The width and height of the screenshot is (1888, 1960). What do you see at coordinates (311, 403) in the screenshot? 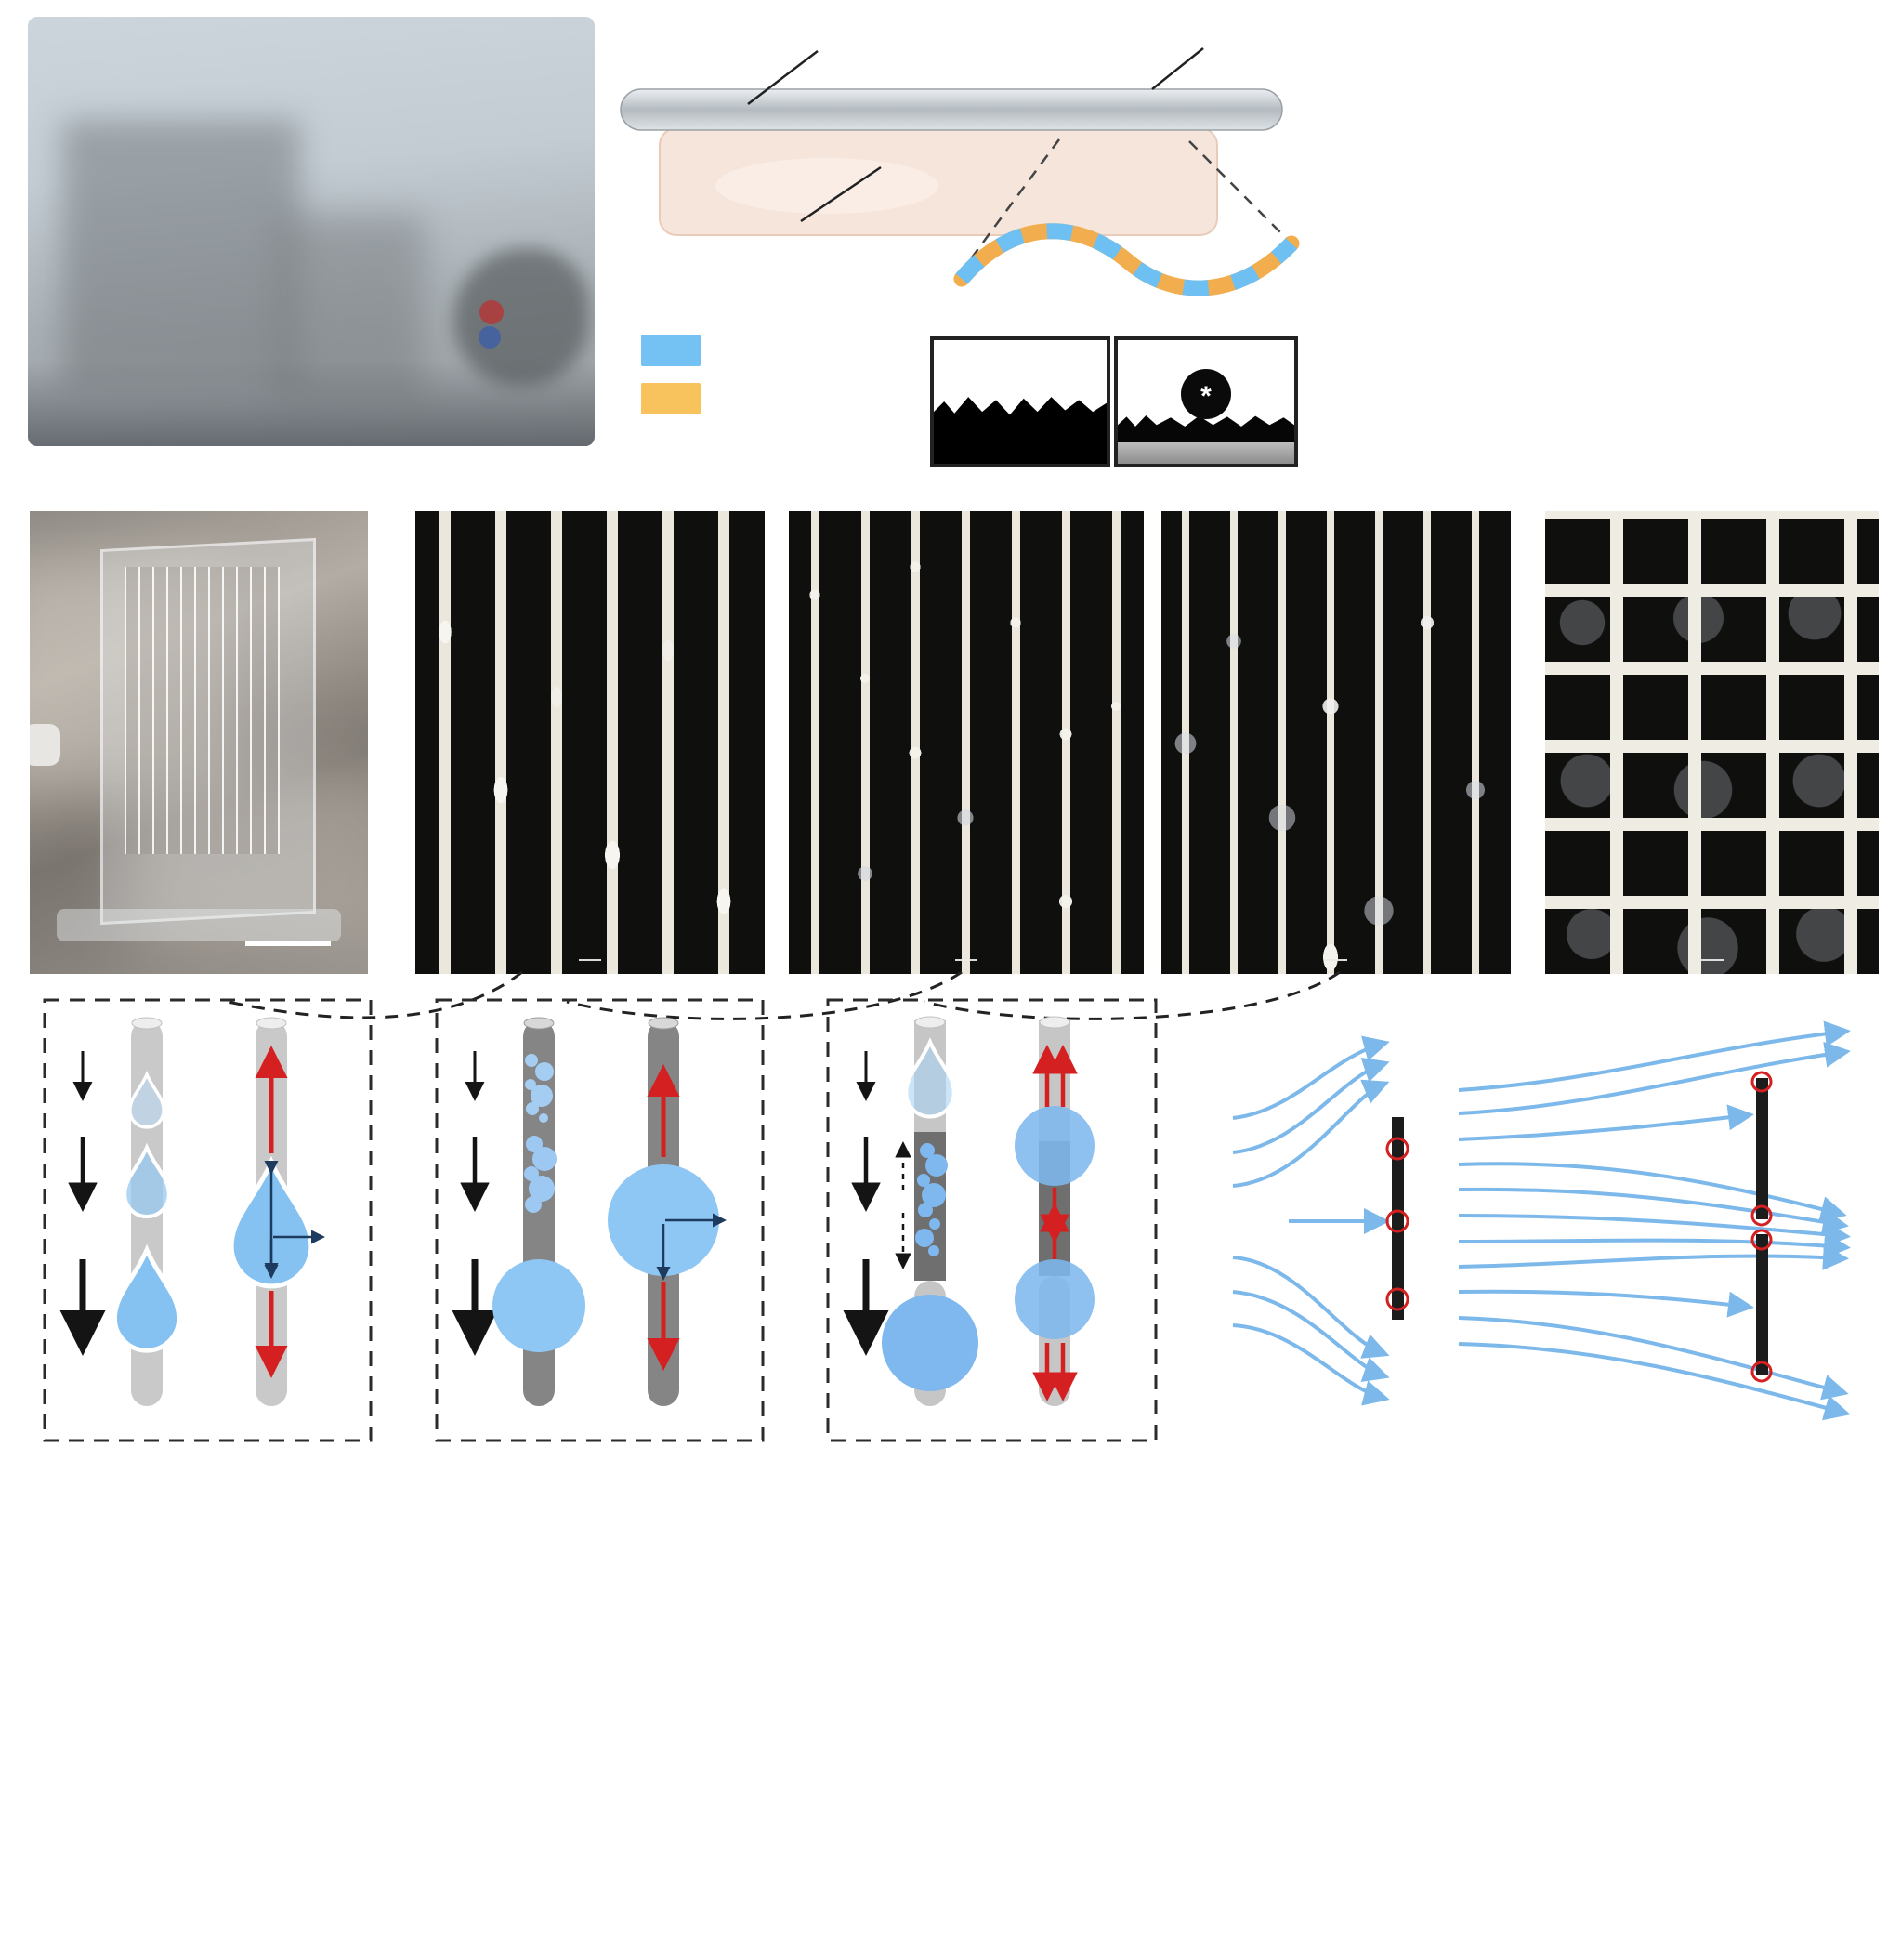
I see `road` at bounding box center [311, 403].